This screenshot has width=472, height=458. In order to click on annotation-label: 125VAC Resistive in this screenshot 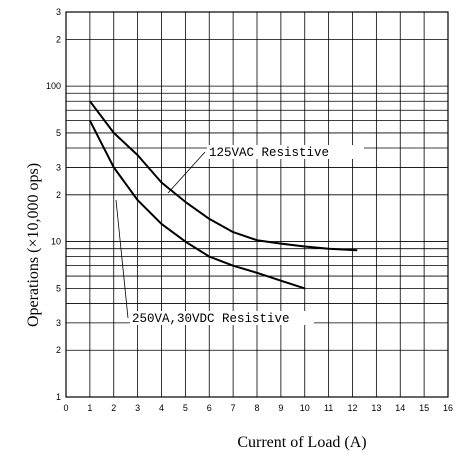, I will do `click(269, 153)`.